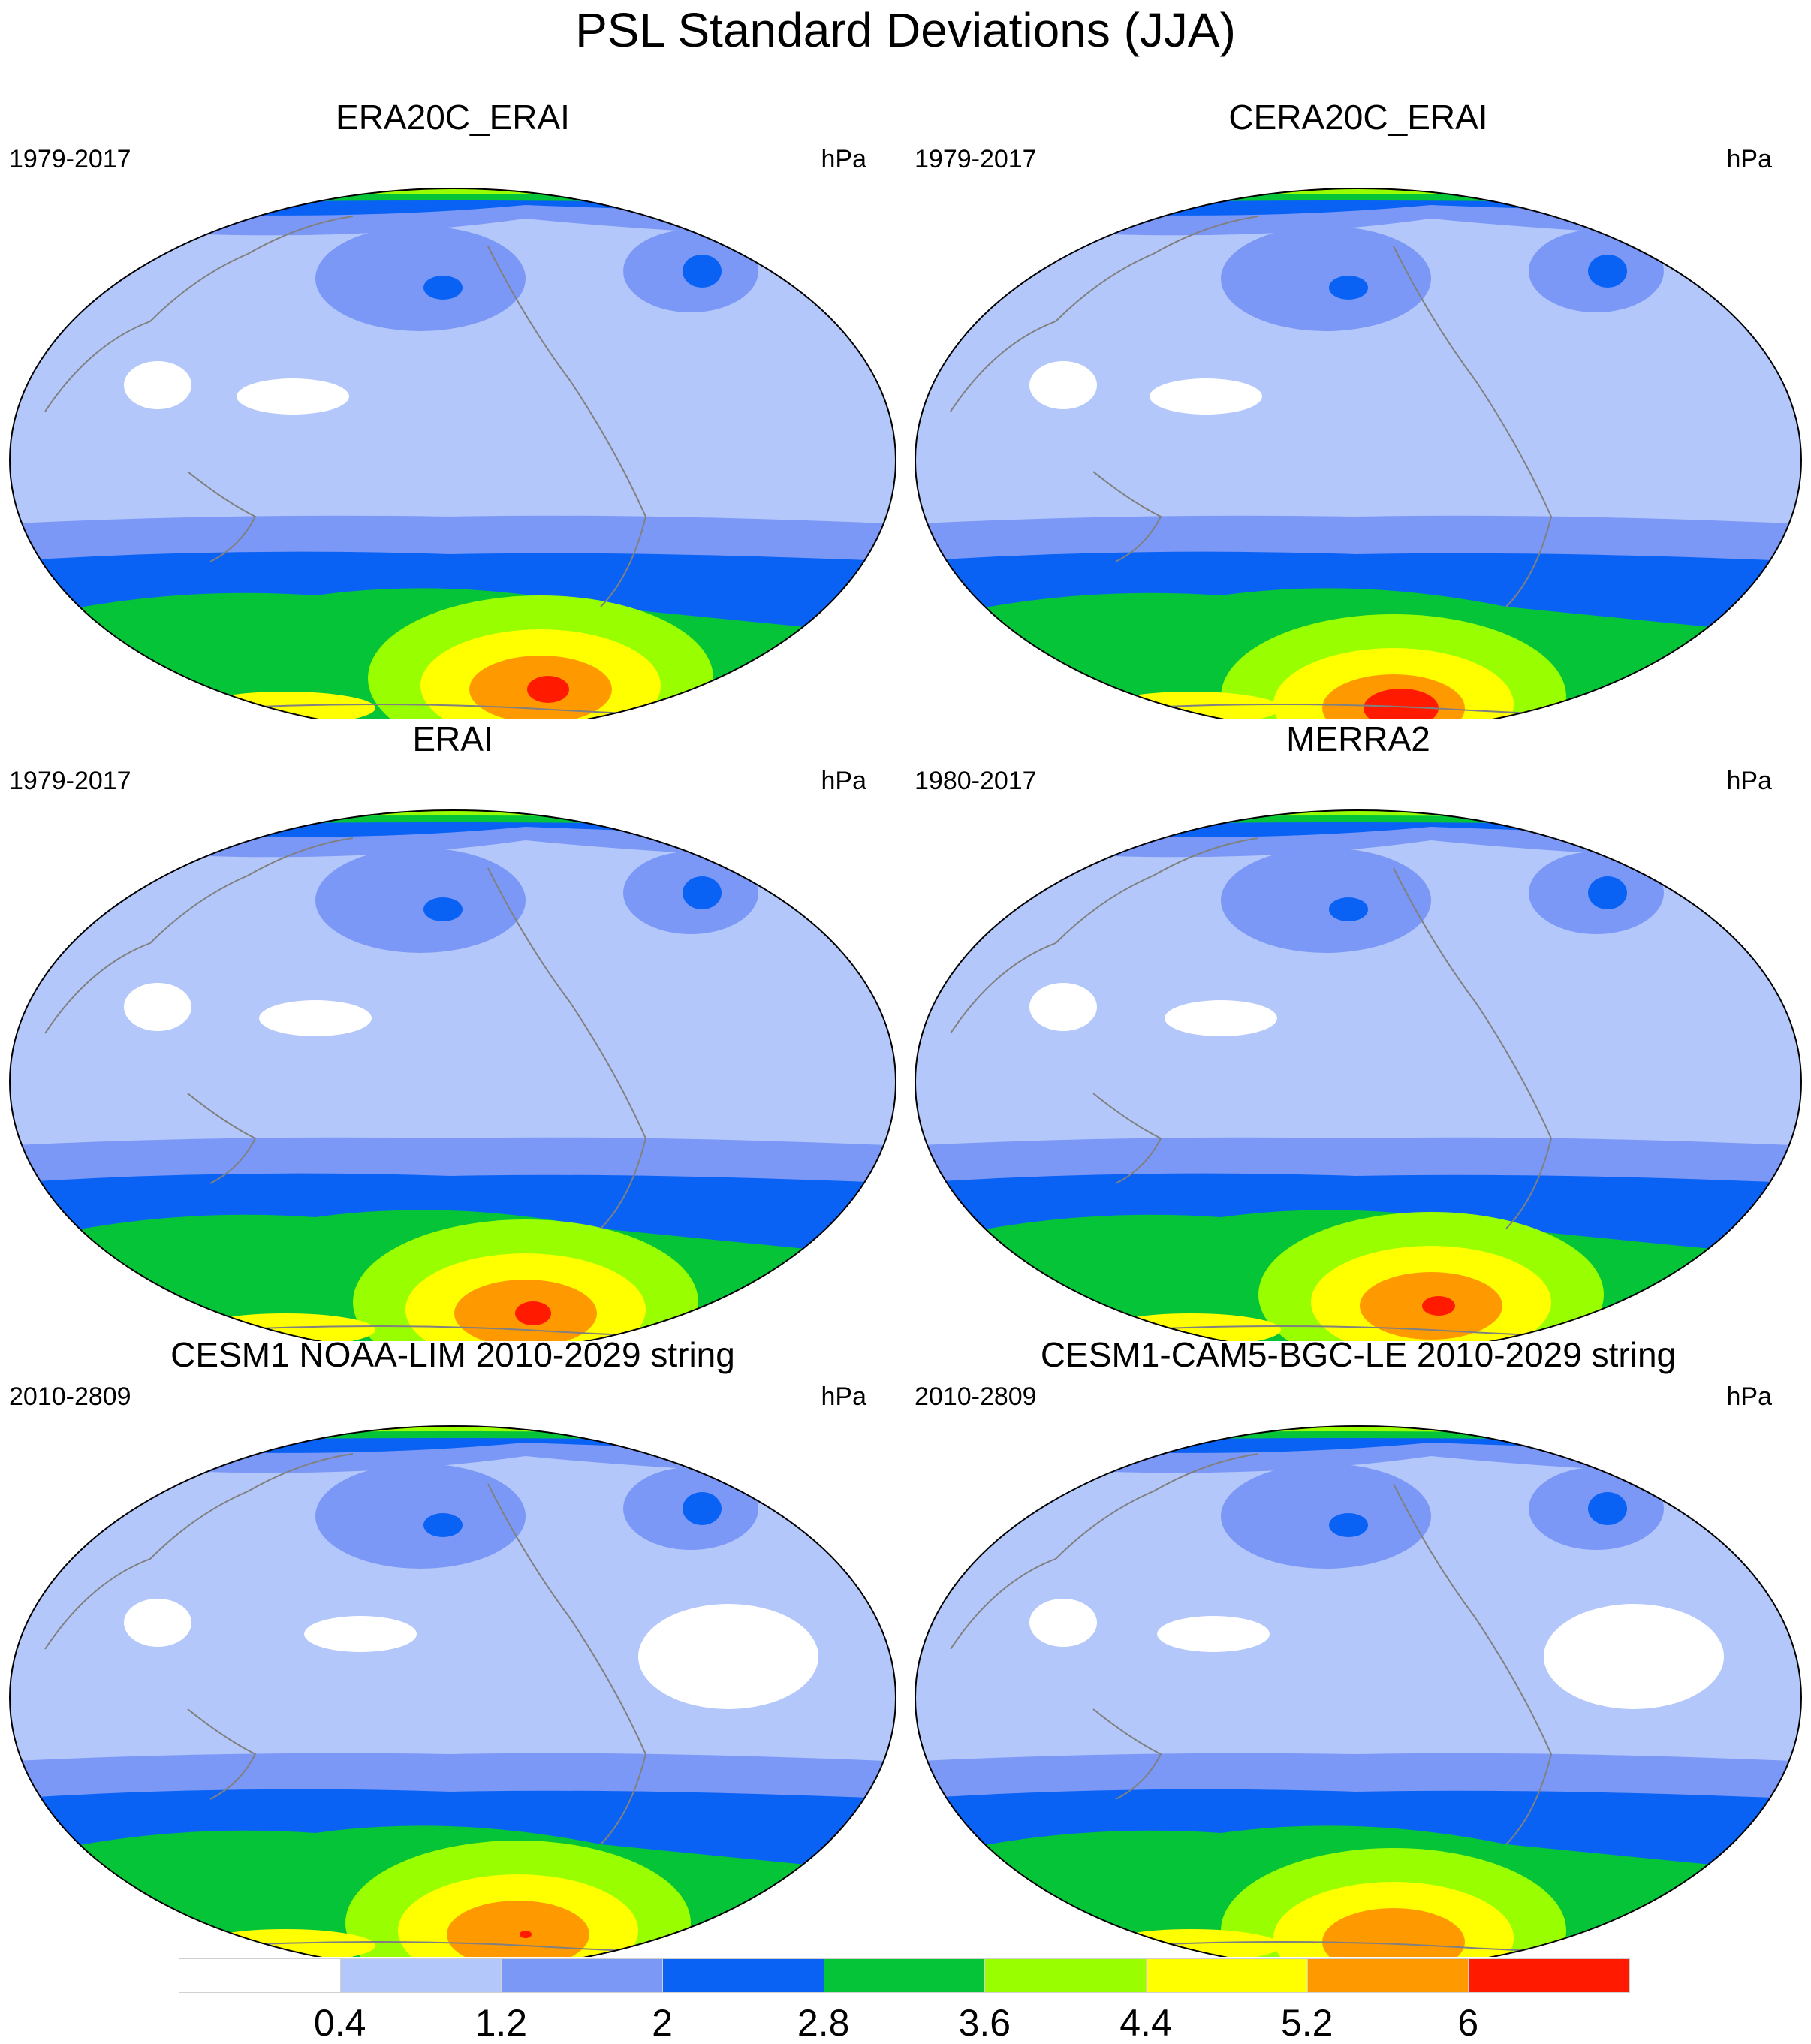 Image resolution: width=1811 pixels, height=2044 pixels. What do you see at coordinates (340, 2023) in the screenshot?
I see `colorbar-tick-label: 0.4` at bounding box center [340, 2023].